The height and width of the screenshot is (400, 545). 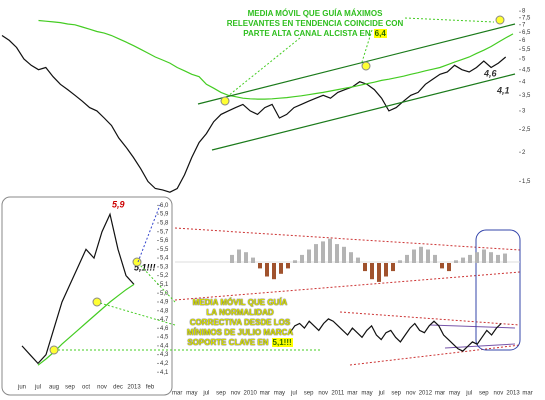 I want to click on y-tick-label: 6,5, so click(x=526, y=33).